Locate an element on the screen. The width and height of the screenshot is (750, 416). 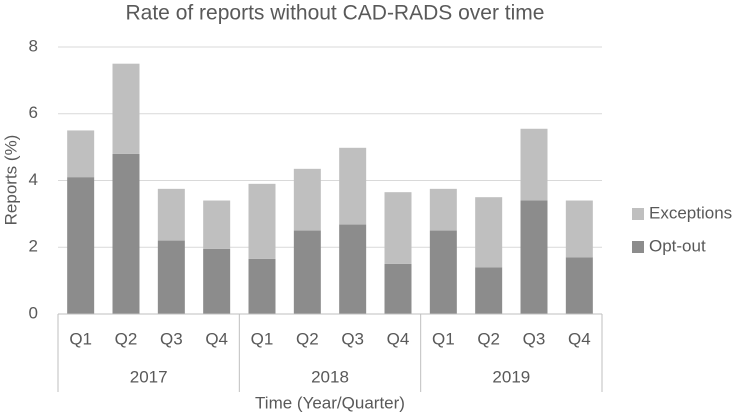
y-tick-label: 0 is located at coordinates (33, 312).